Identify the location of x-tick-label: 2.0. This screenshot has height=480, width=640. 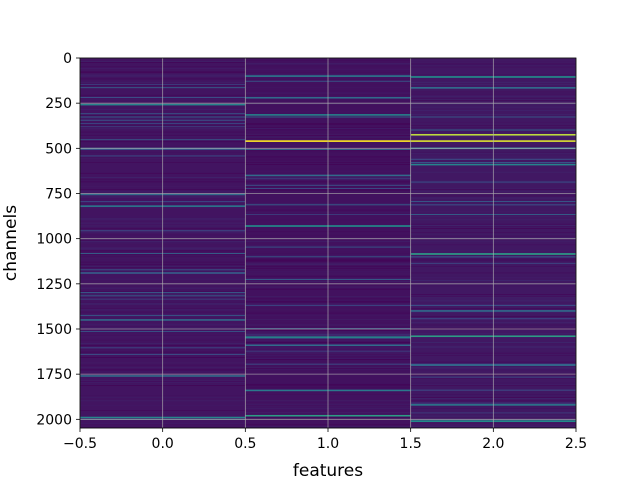
(493, 444).